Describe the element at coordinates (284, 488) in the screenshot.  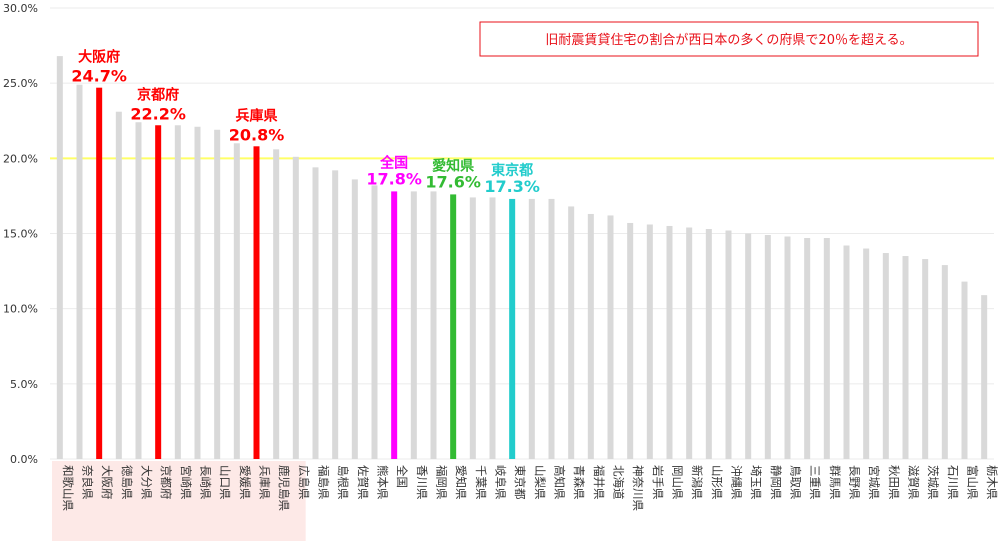
I see `x-tick-label: 鹿児島県` at that location.